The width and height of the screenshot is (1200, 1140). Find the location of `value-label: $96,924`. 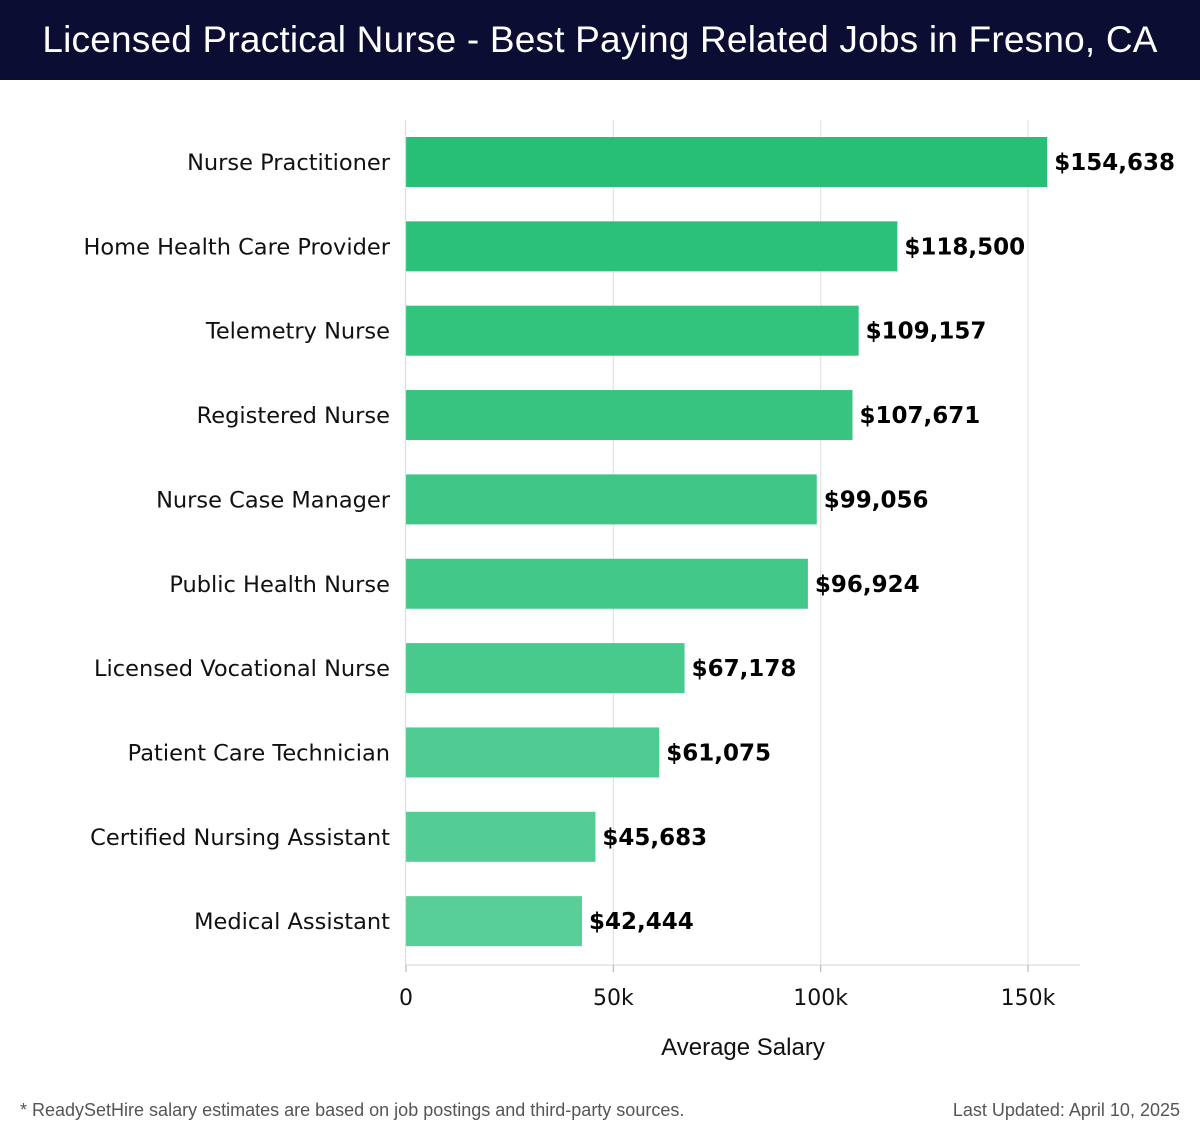

value-label: $96,924 is located at coordinates (867, 585).